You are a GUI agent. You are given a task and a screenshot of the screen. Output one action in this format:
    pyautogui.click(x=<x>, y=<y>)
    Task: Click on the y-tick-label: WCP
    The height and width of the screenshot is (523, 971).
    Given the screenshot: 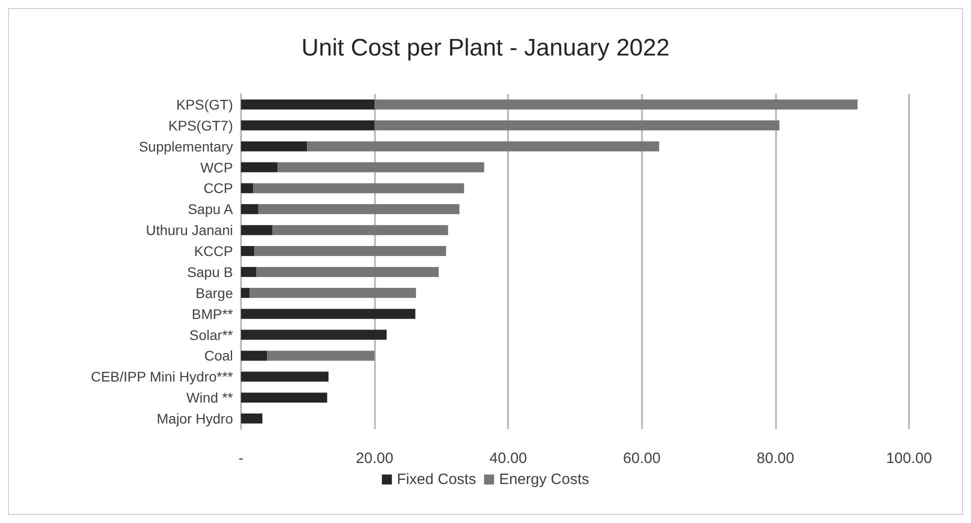 What is the action you would take?
    pyautogui.click(x=216, y=167)
    